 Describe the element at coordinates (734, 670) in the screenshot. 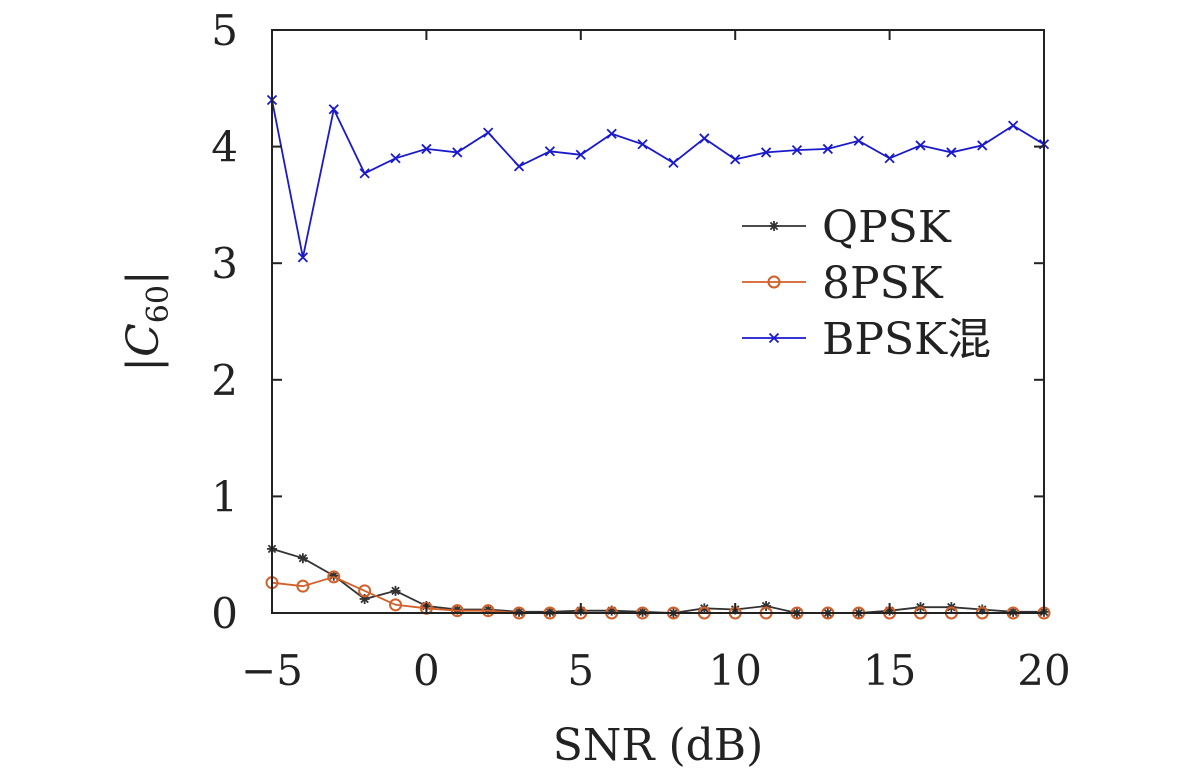

I see `x-tick-label: 10` at that location.